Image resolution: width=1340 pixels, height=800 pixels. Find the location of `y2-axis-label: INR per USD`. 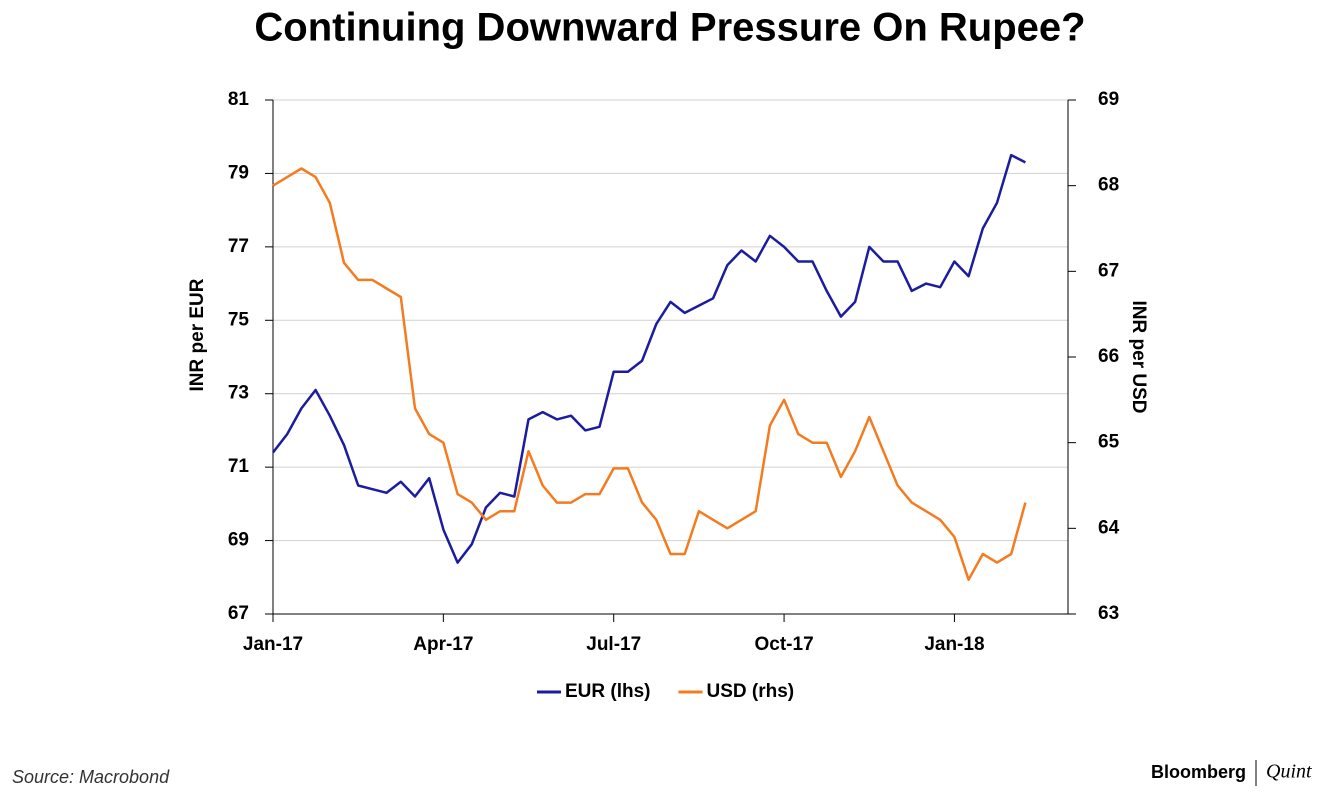

y2-axis-label: INR per USD is located at coordinates (1138, 357).